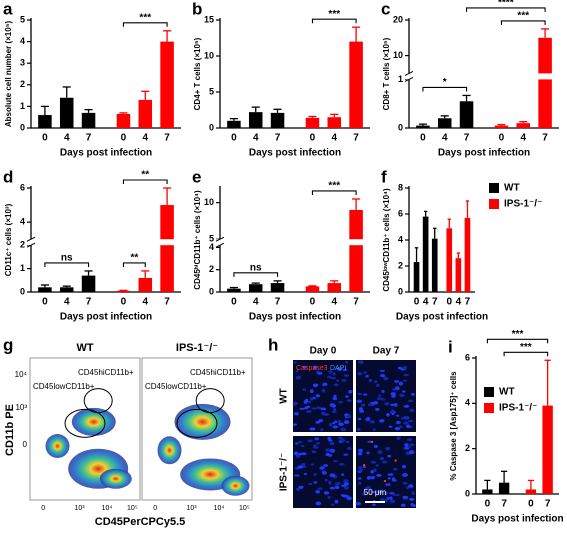 Image resolution: width=567 pixels, height=534 pixels. Describe the element at coordinates (22, 106) in the screenshot. I see `y-tick-label: 1` at that location.